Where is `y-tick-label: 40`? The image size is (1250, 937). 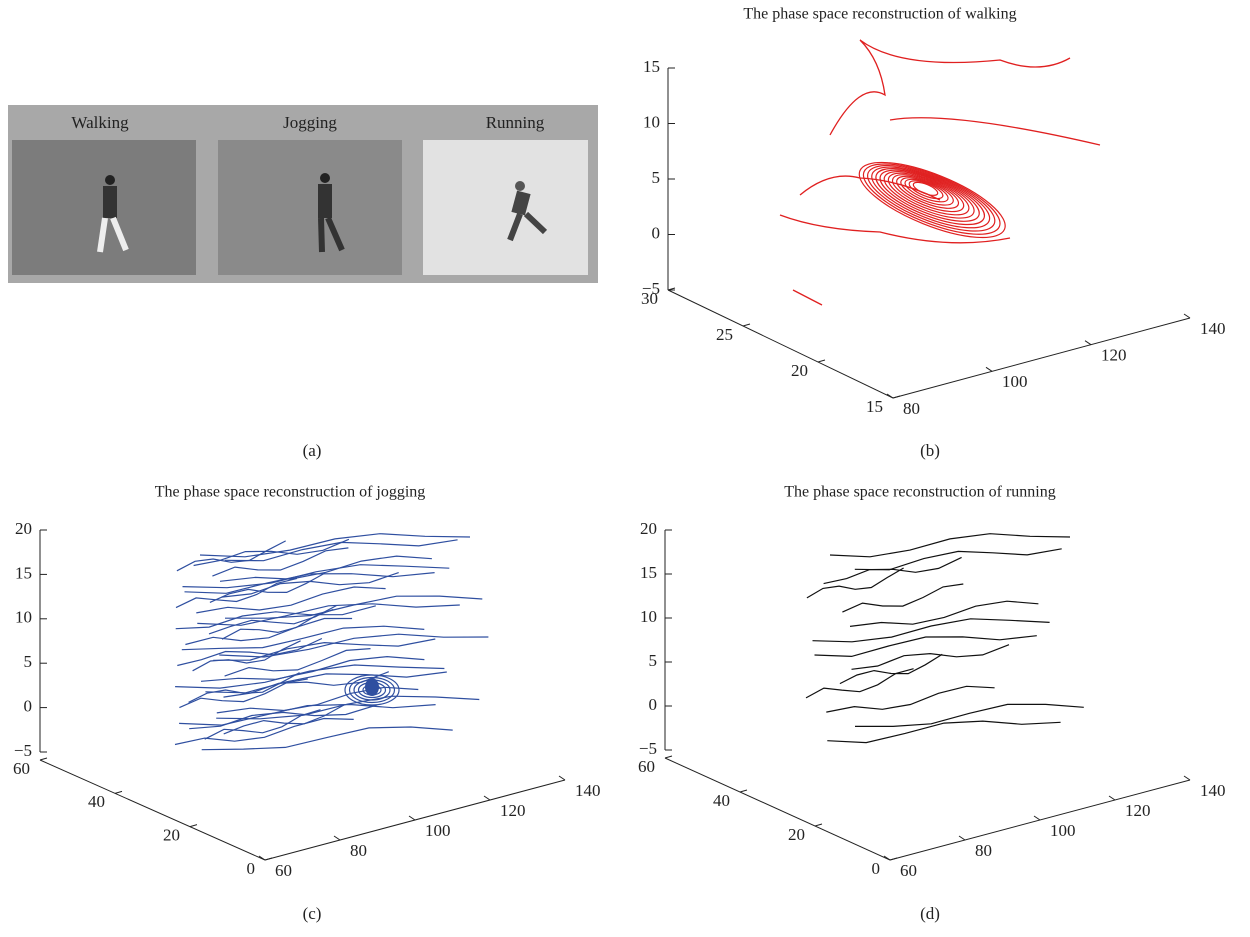
y-tick-label: 40 is located at coordinates (721, 800).